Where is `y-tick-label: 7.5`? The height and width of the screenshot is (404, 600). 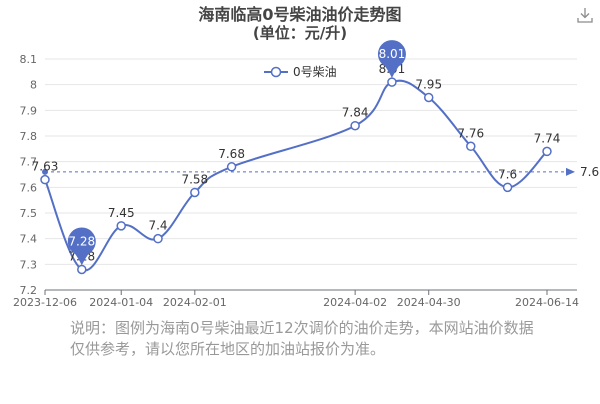
y-tick-label: 7.5 is located at coordinates (29, 213).